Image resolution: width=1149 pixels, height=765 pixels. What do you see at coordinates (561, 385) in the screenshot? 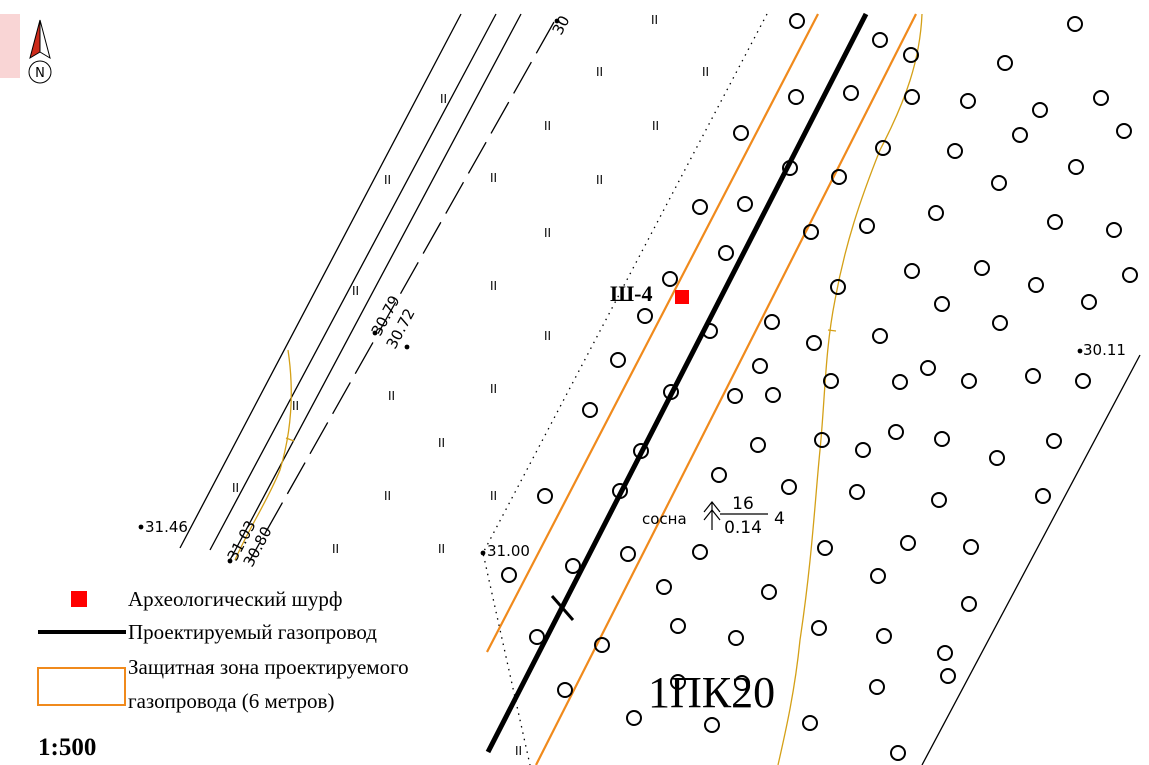
I see `contour-ticks` at bounding box center [561, 385].